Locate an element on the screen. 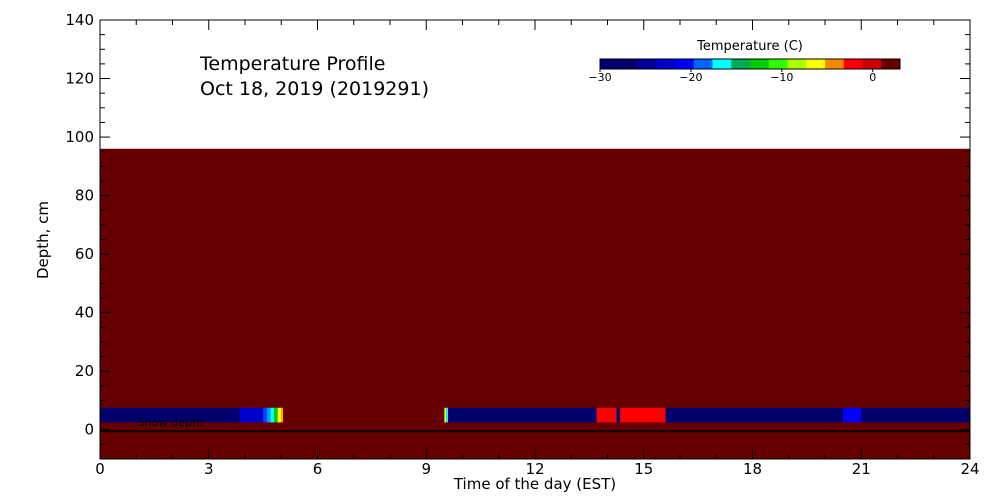 Image resolution: width=1000 pixels, height=500 pixels. x-tick-label: 21 is located at coordinates (861, 469).